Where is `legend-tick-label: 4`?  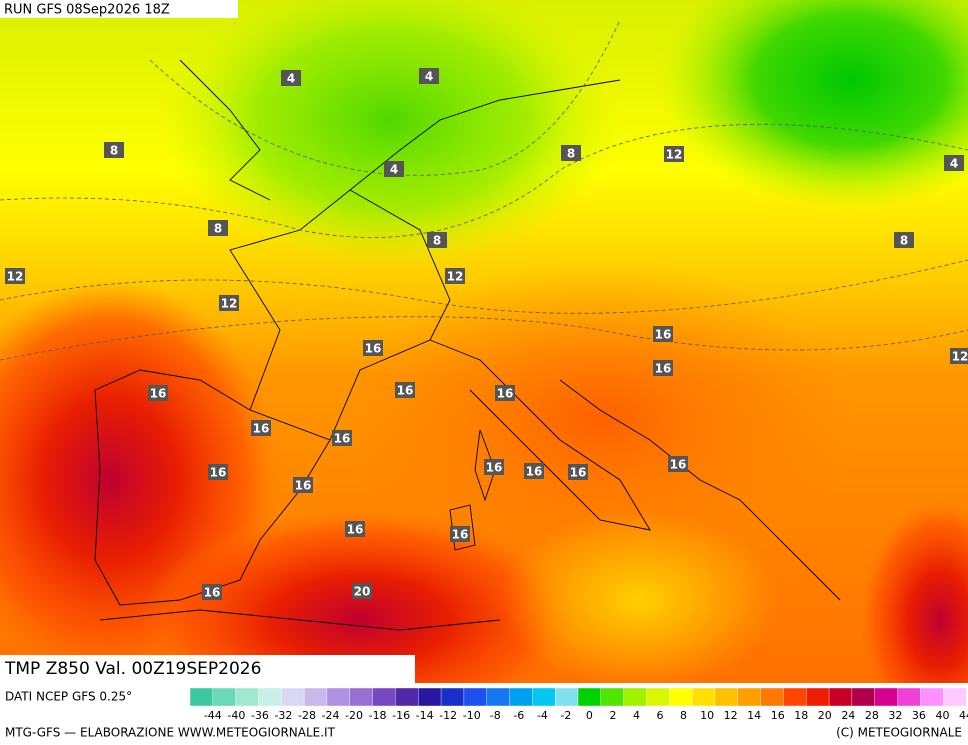 legend-tick-label: 4 is located at coordinates (636, 715).